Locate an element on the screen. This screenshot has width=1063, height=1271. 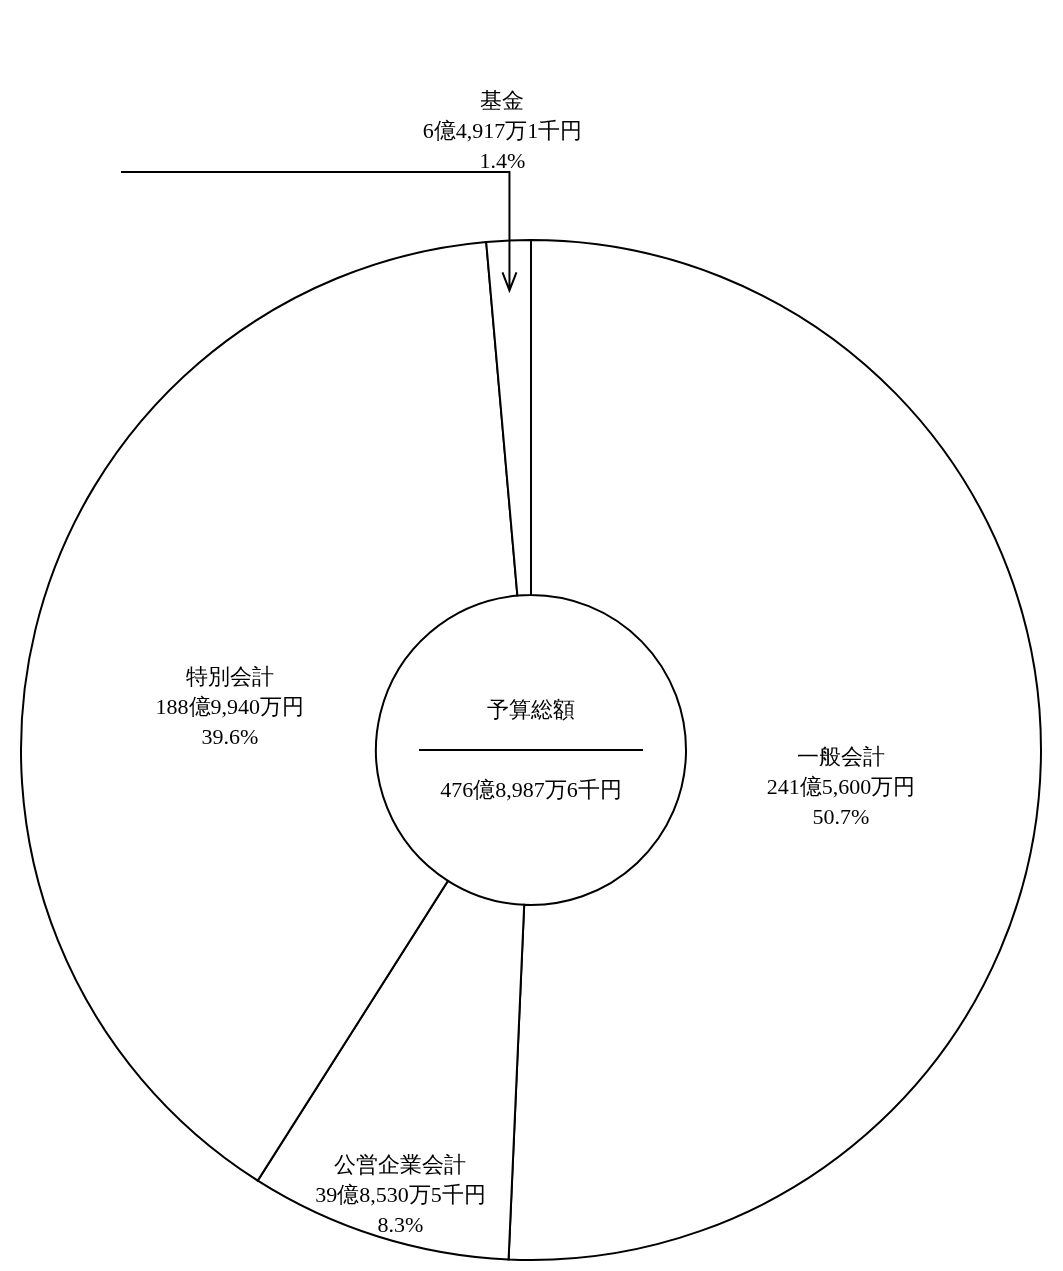
slice-label: 基金 is located at coordinates (502, 100).